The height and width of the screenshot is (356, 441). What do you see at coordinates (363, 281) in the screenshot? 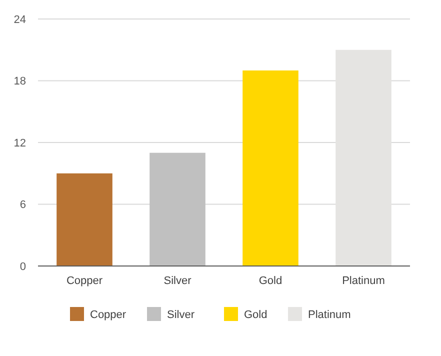
I see `x-tick-label: Platinum` at bounding box center [363, 281].